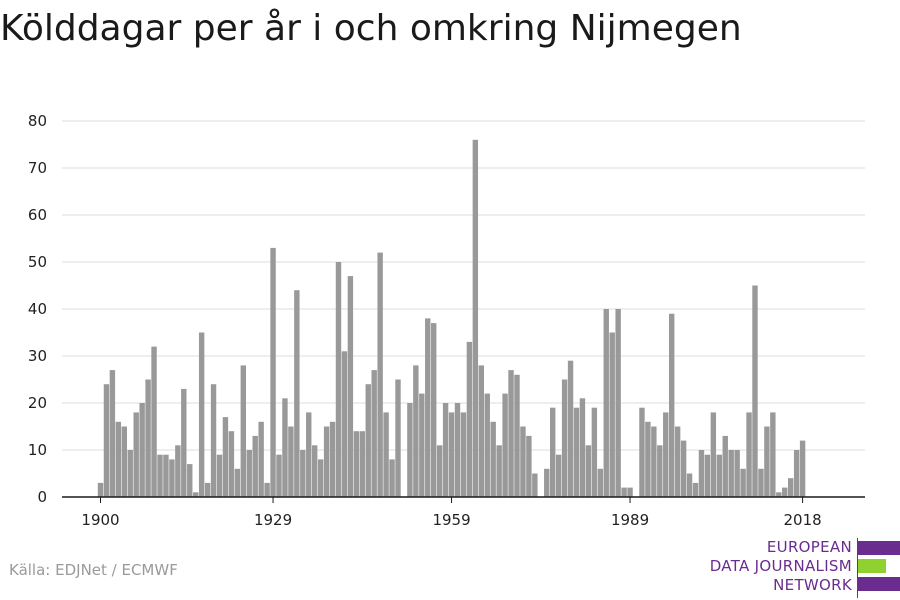  What do you see at coordinates (689, 485) in the screenshot?
I see `bar-1999` at bounding box center [689, 485].